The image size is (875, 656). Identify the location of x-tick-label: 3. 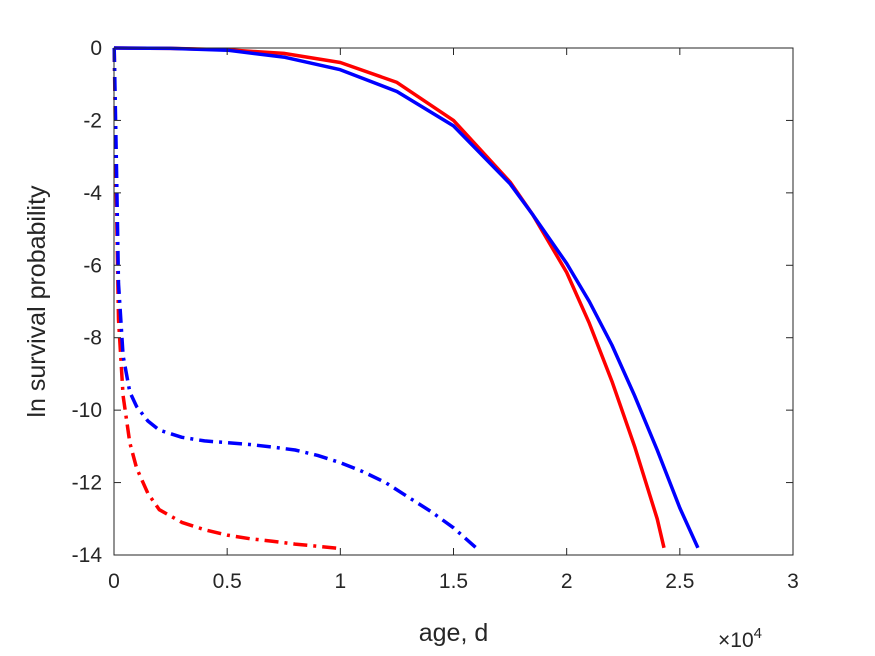
(793, 581).